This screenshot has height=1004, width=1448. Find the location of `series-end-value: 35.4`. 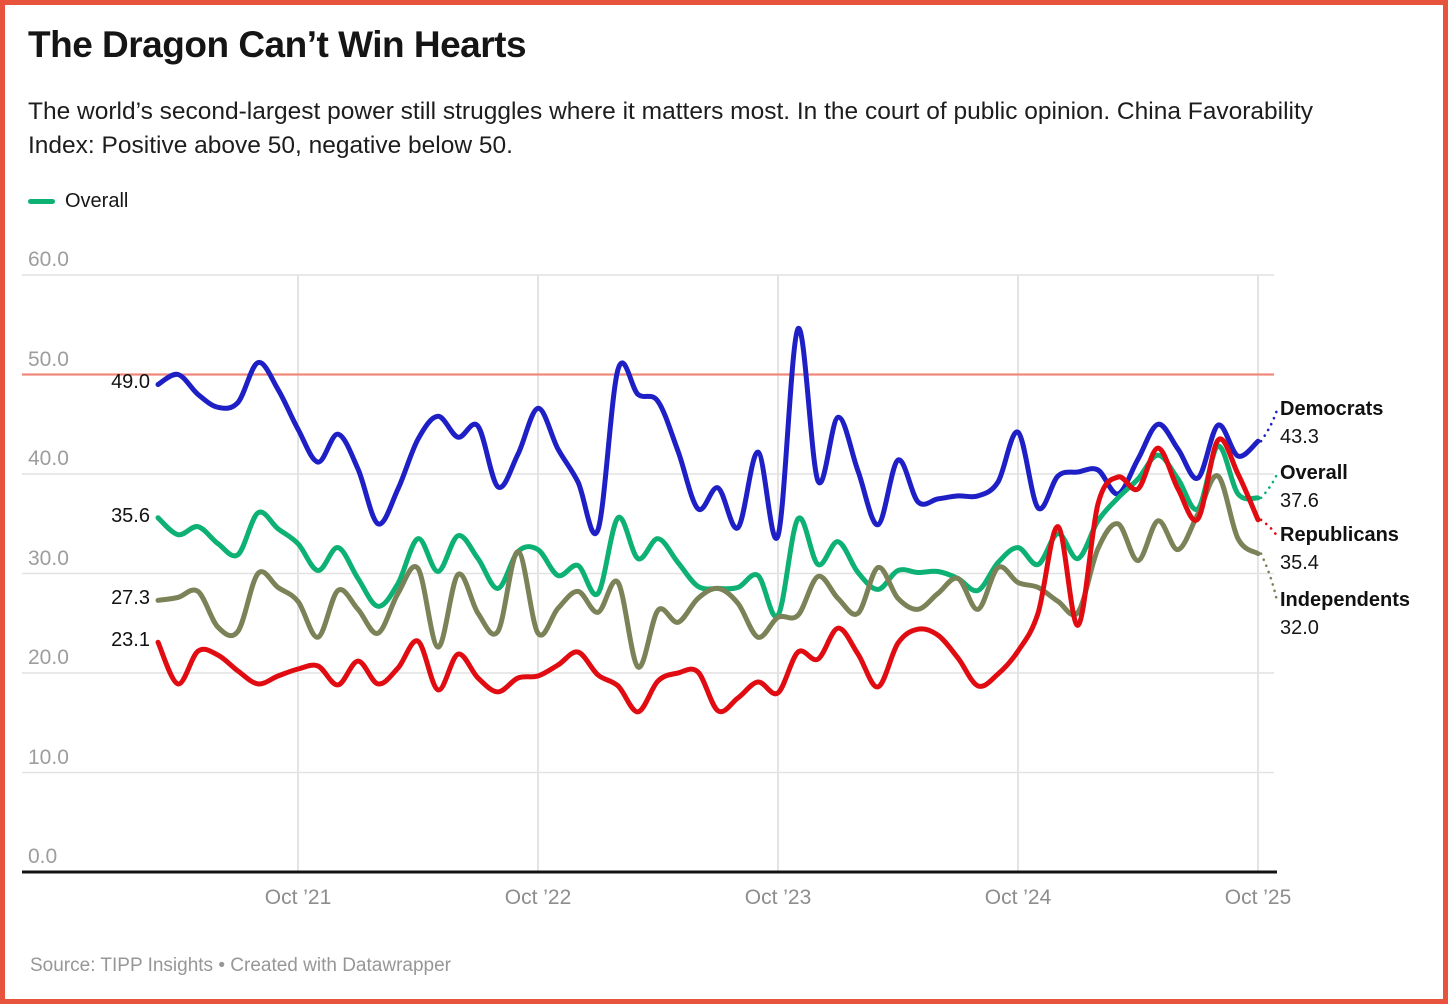

series-end-value: 35.4 is located at coordinates (1299, 563).